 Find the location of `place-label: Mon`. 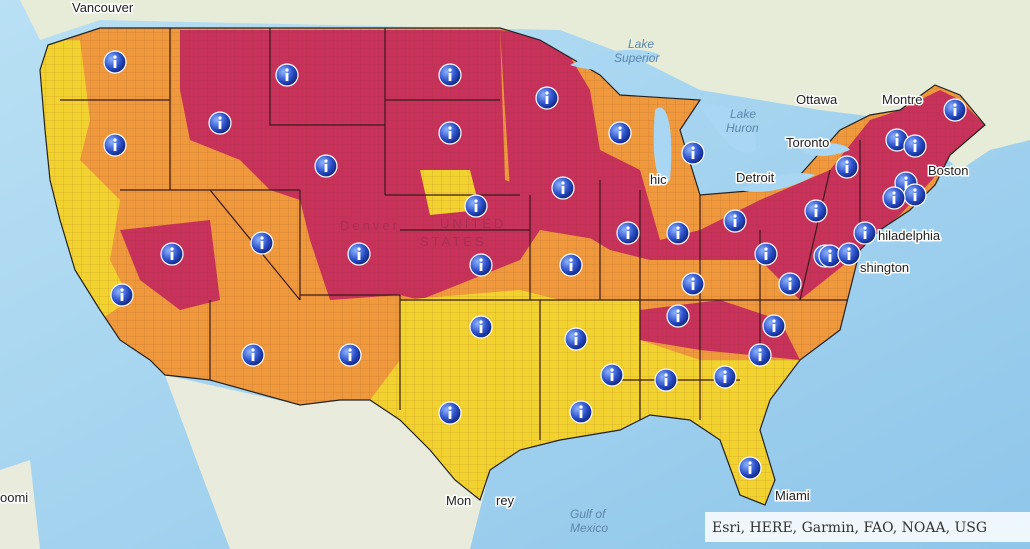

place-label: Mon is located at coordinates (458, 500).